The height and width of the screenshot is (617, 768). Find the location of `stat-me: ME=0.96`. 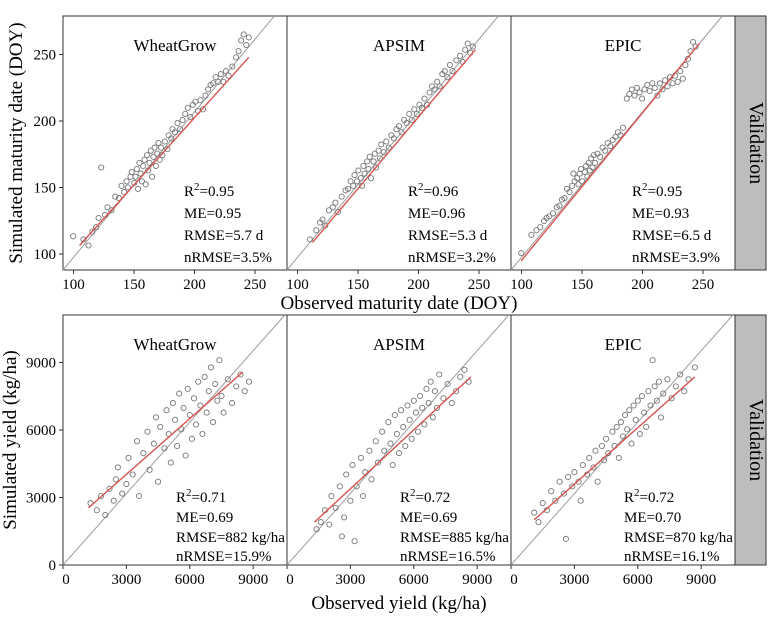

stat-me: ME=0.96 is located at coordinates (437, 214).